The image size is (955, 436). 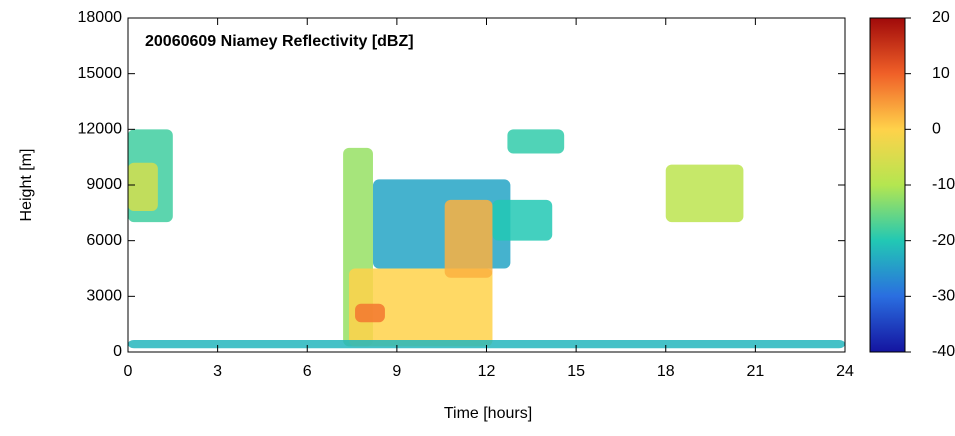 I want to click on x-tick-label: 6, so click(x=307, y=371).